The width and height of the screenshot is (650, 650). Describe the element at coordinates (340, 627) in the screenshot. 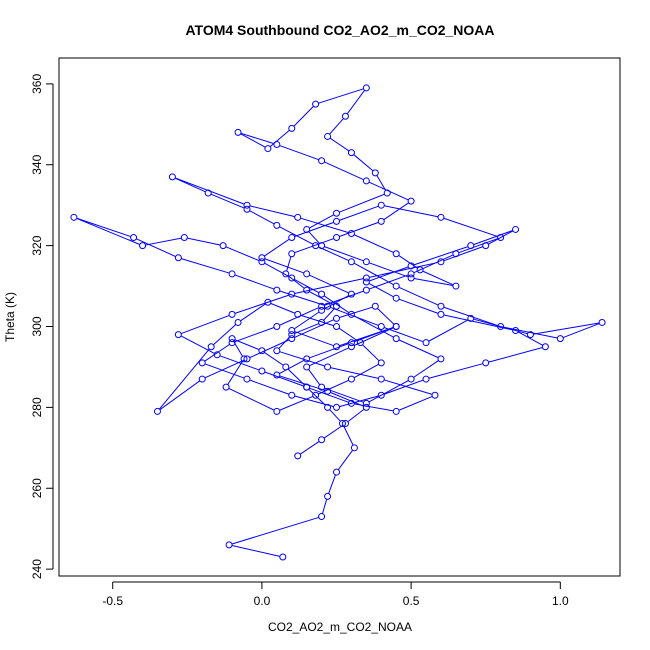

I see `x-axis-label: CO2_AO2_m_CO2_NOAA` at that location.